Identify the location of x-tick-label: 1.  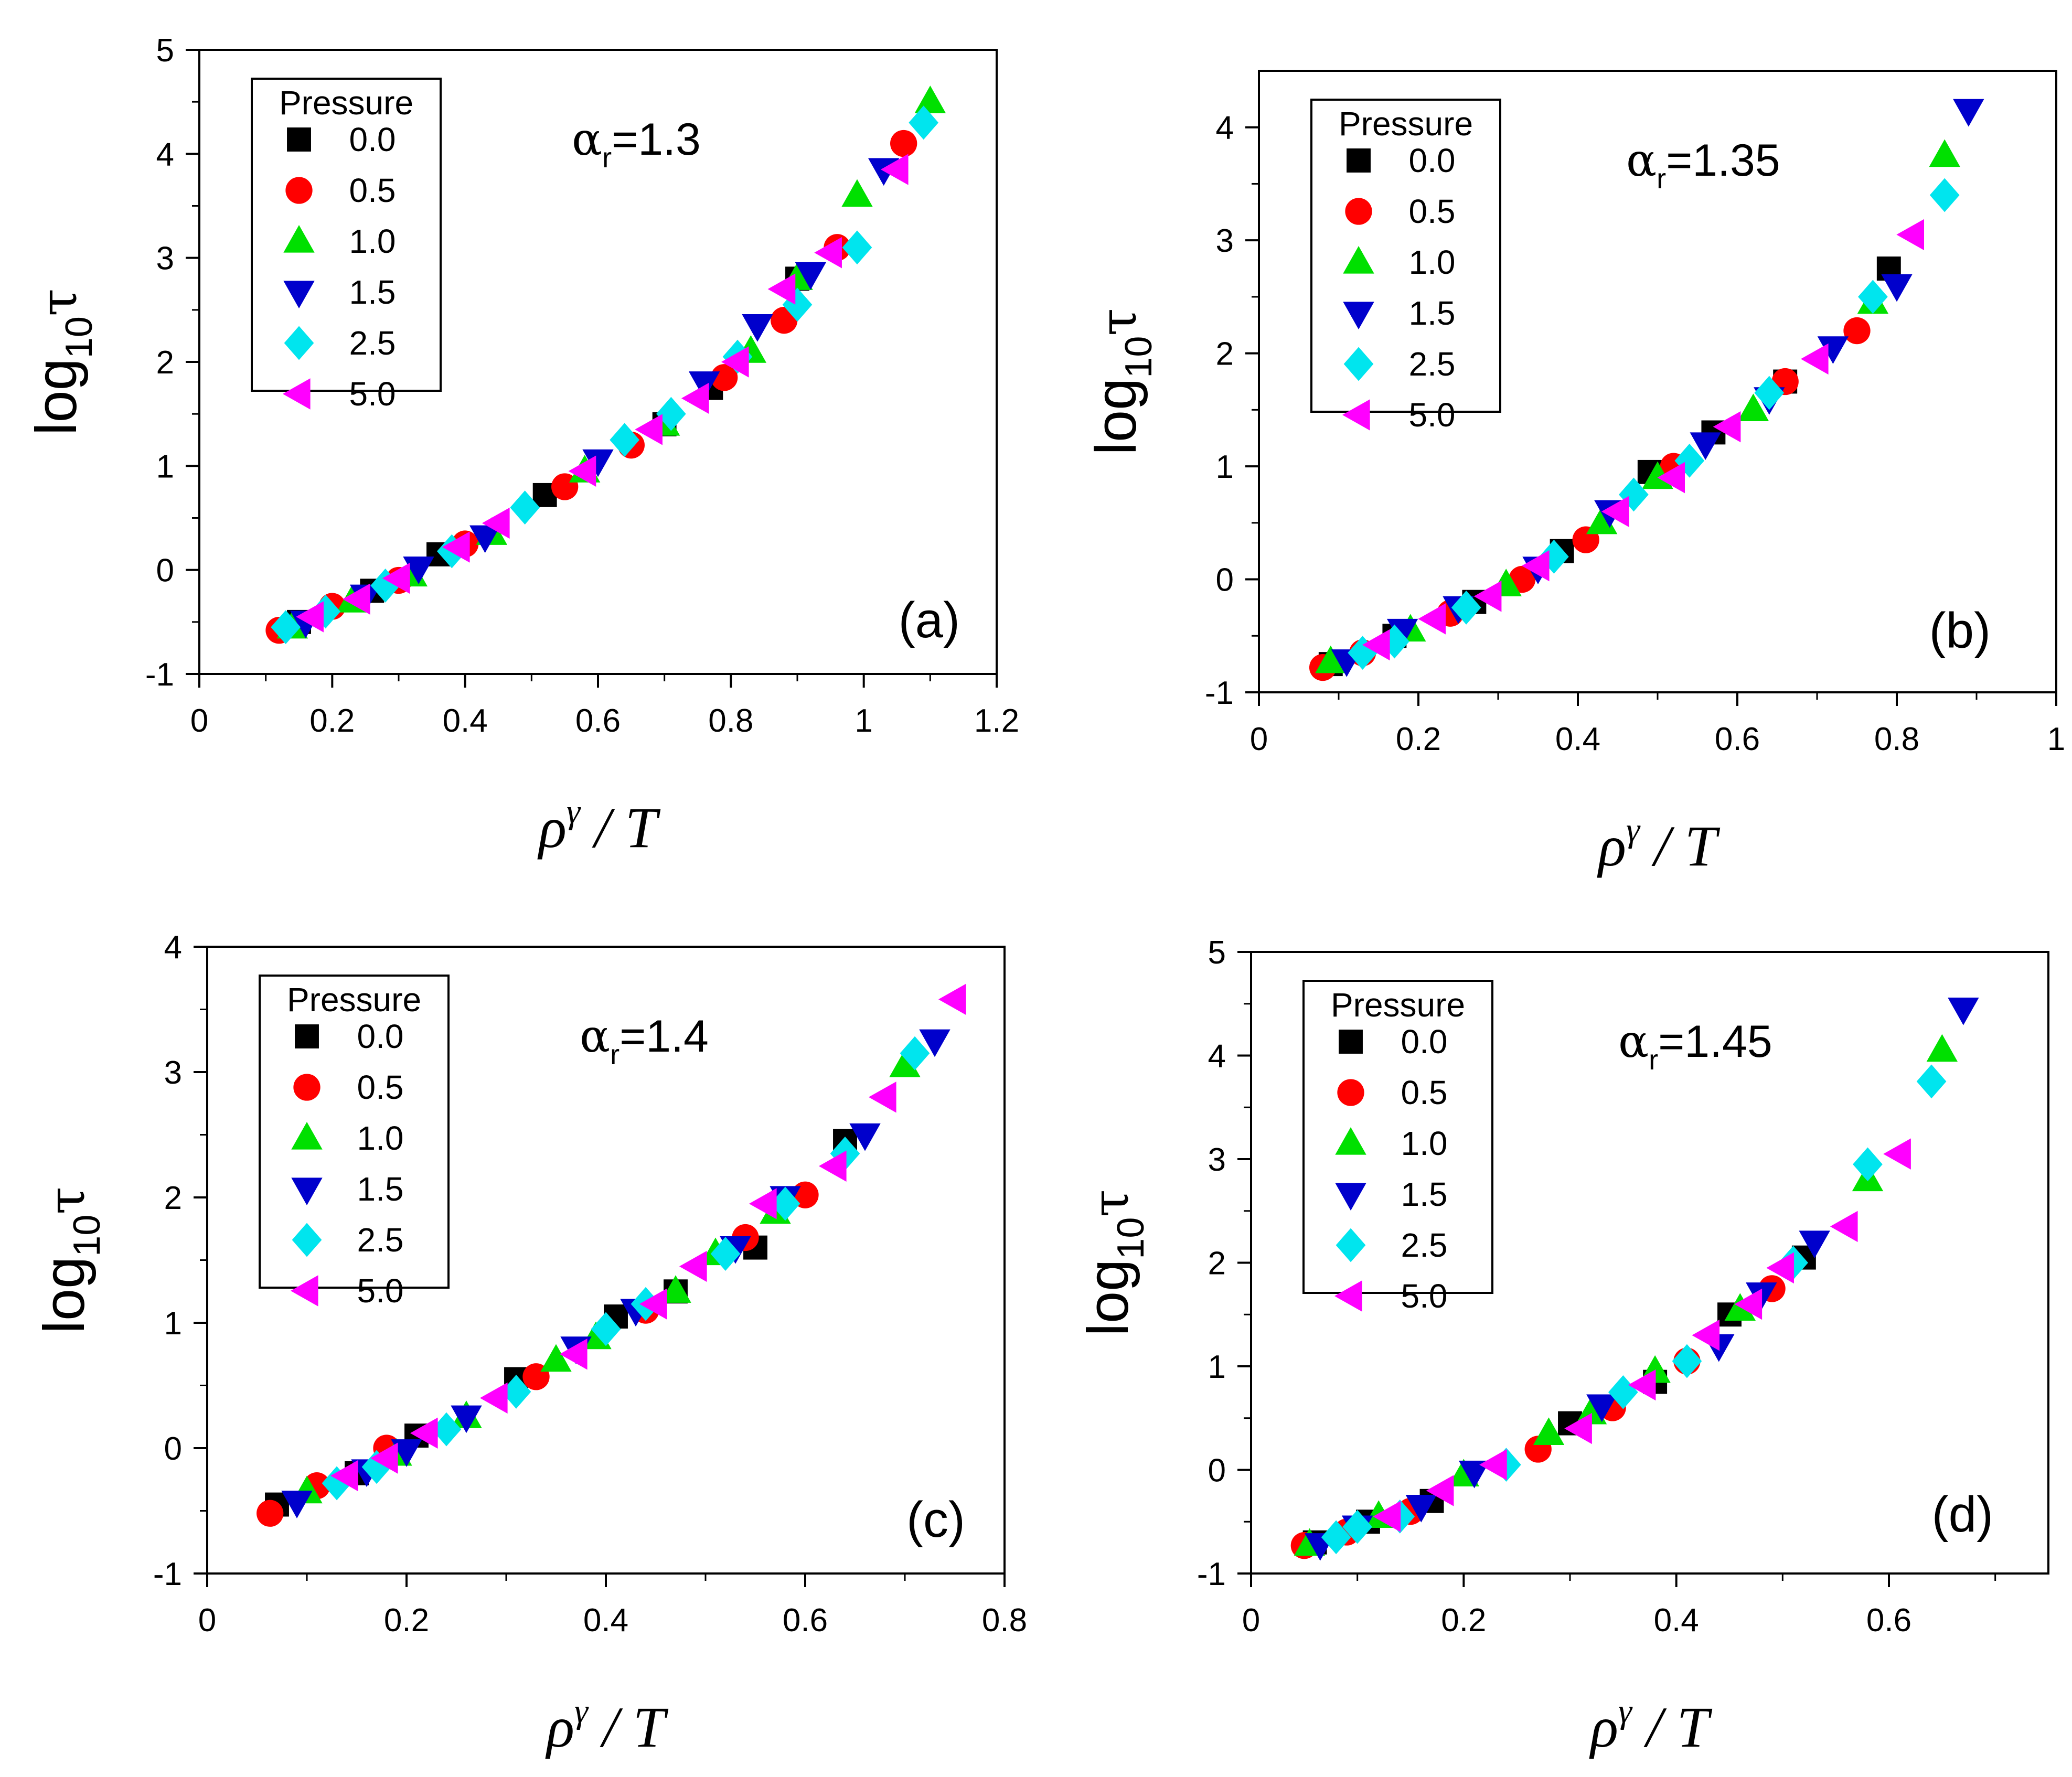
(2056, 739).